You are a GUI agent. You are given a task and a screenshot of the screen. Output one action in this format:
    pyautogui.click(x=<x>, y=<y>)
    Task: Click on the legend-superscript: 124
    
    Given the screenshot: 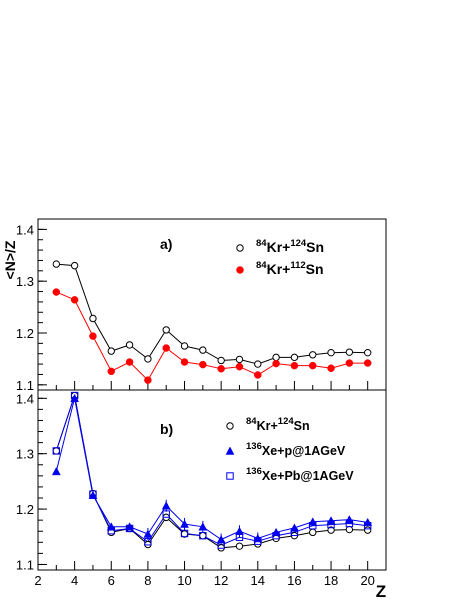 What is the action you would take?
    pyautogui.click(x=286, y=421)
    